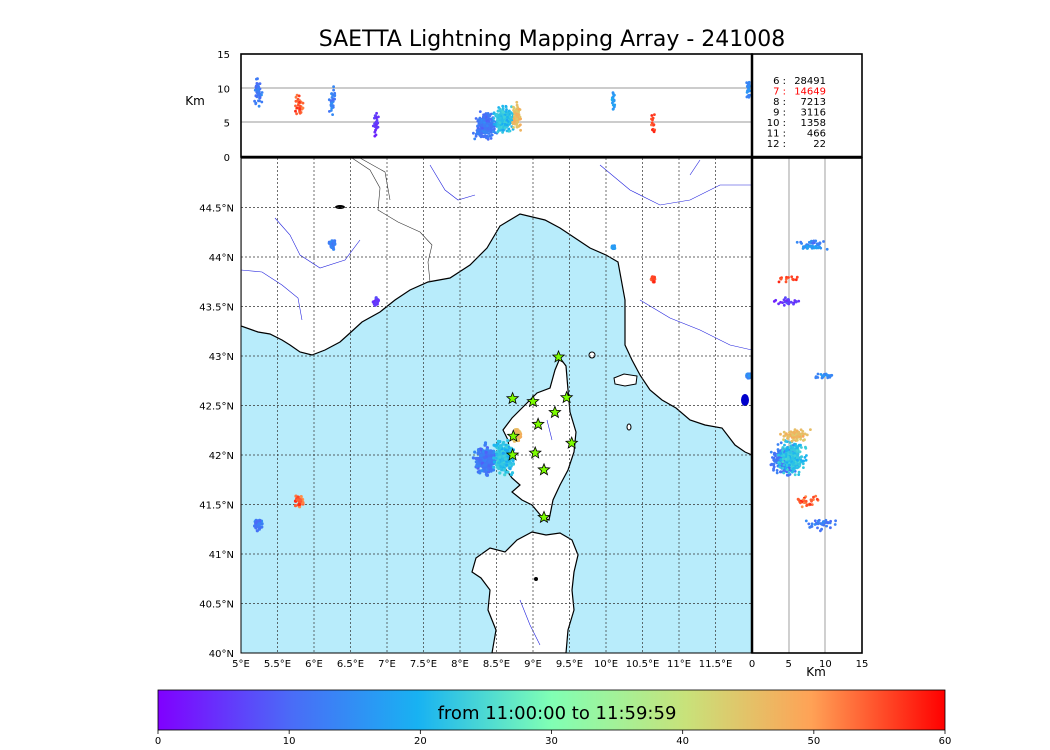  Describe the element at coordinates (945, 741) in the screenshot. I see `colorbar-tick-label: 60` at that location.